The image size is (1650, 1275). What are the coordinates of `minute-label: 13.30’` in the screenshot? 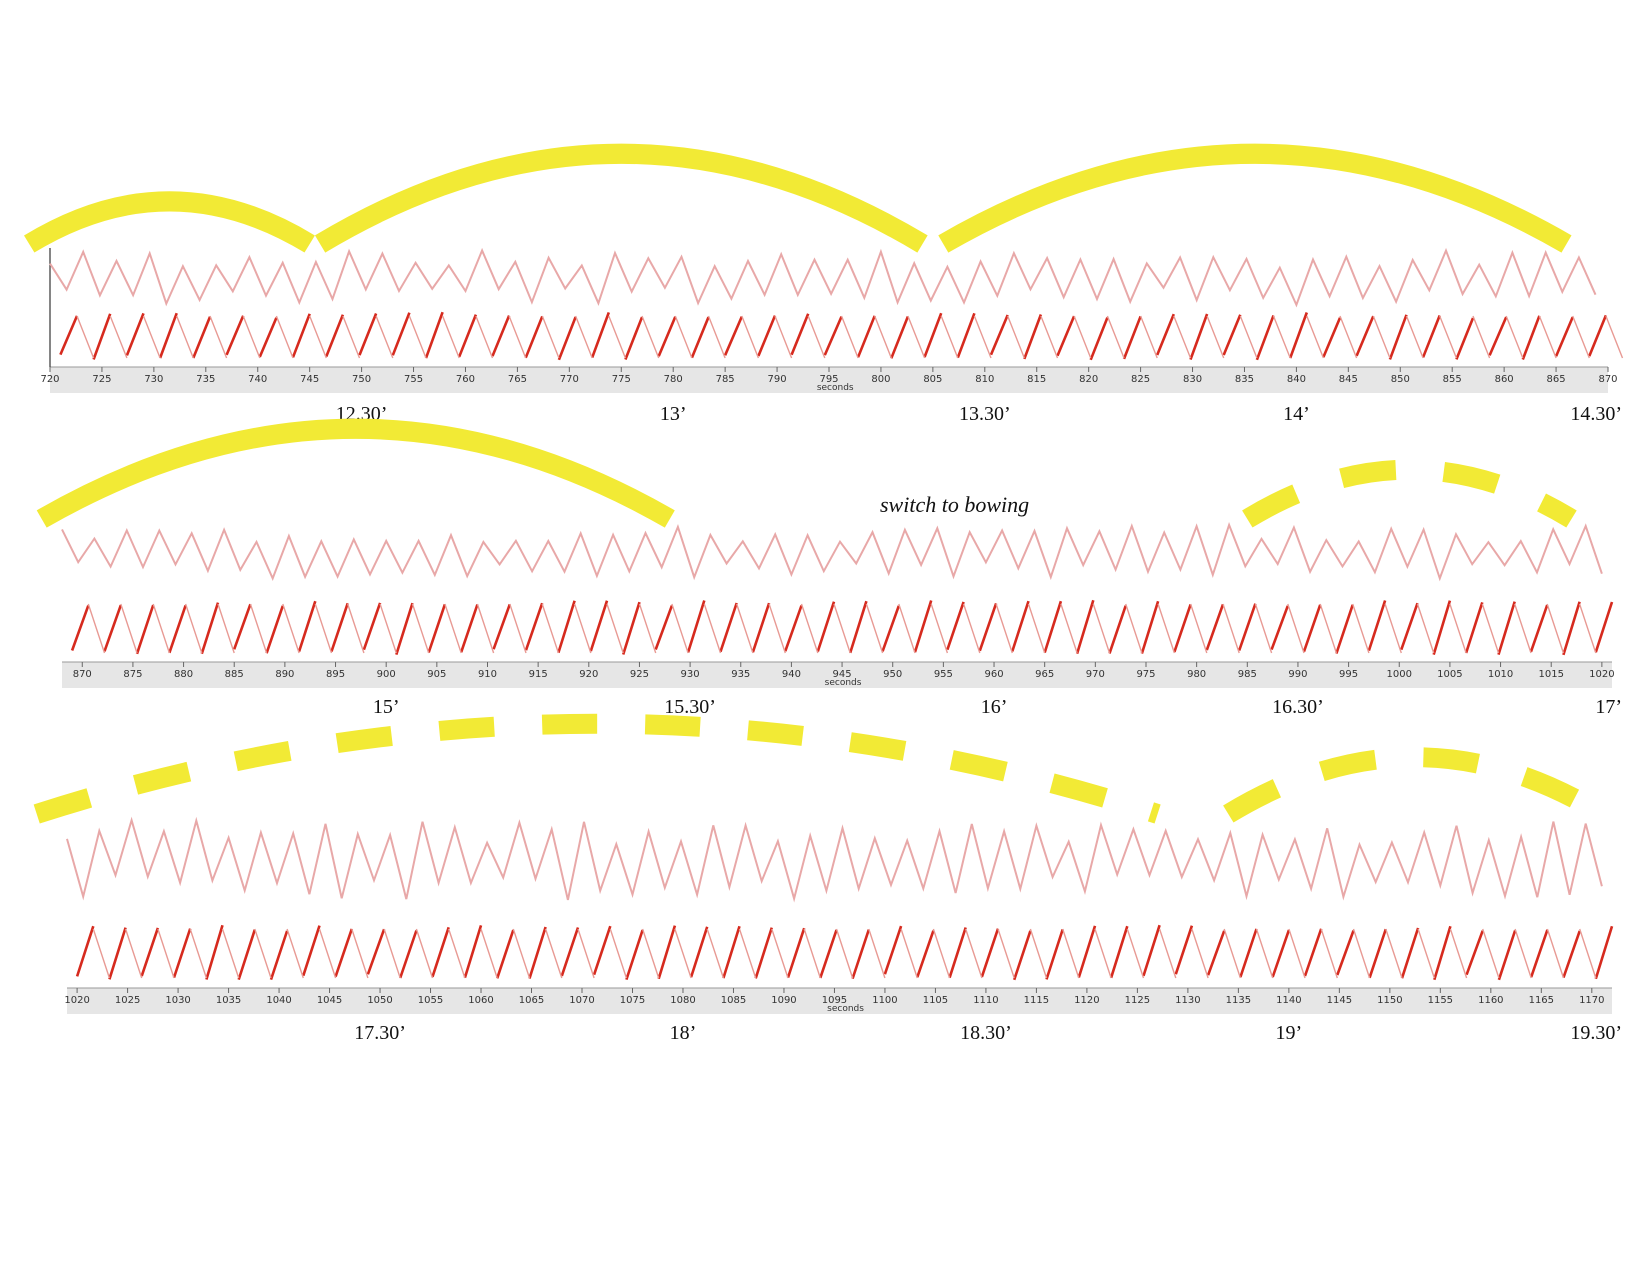 It's located at (985, 414).